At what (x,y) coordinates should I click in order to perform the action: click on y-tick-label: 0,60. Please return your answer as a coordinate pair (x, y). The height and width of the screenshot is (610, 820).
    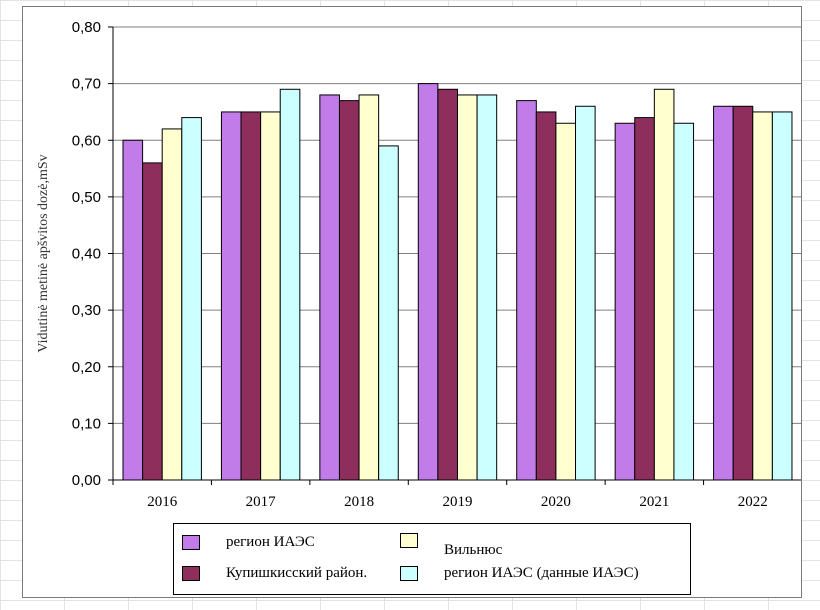
    Looking at the image, I should click on (86, 140).